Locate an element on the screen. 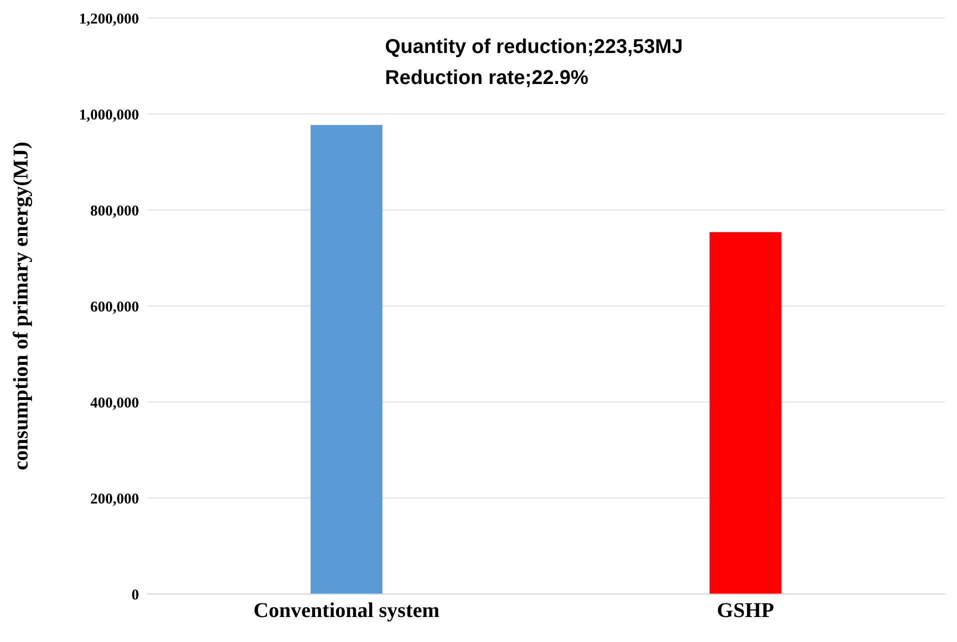  annotation: Reduction rate;22.9% is located at coordinates (486, 78).